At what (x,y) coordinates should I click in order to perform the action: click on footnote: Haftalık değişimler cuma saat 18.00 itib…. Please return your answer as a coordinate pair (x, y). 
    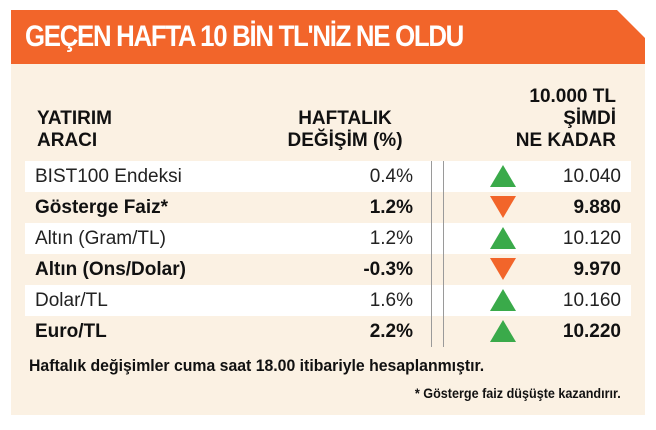
    Looking at the image, I should click on (257, 365).